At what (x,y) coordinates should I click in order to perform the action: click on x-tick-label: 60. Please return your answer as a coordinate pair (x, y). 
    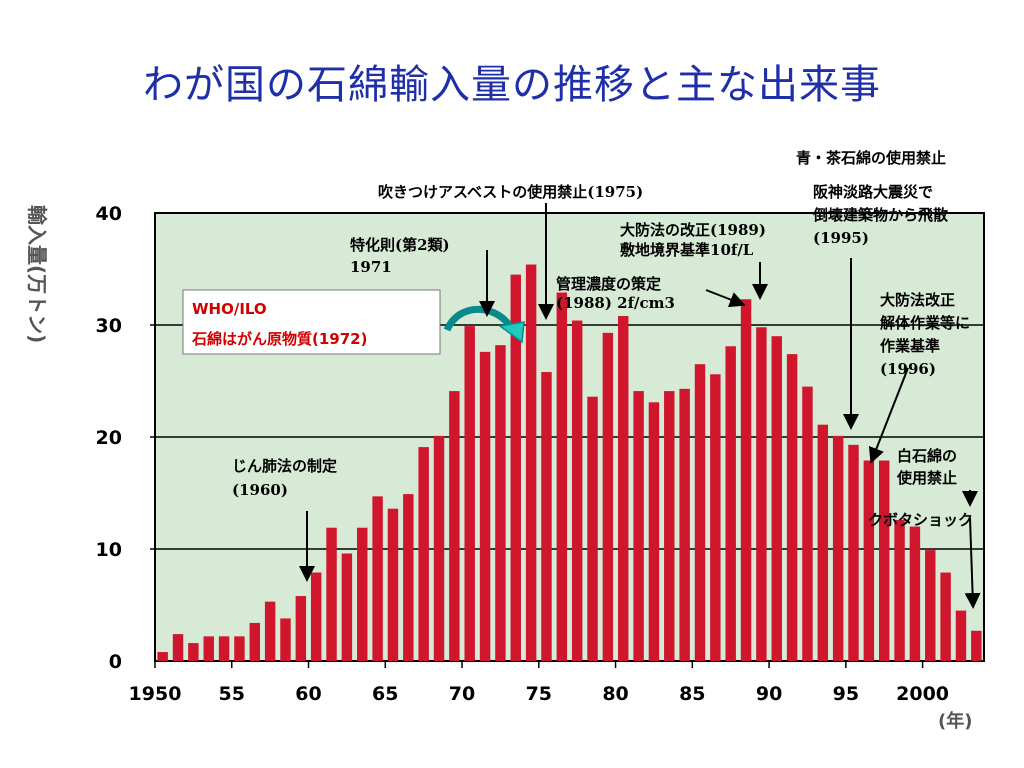
    Looking at the image, I should click on (308, 694).